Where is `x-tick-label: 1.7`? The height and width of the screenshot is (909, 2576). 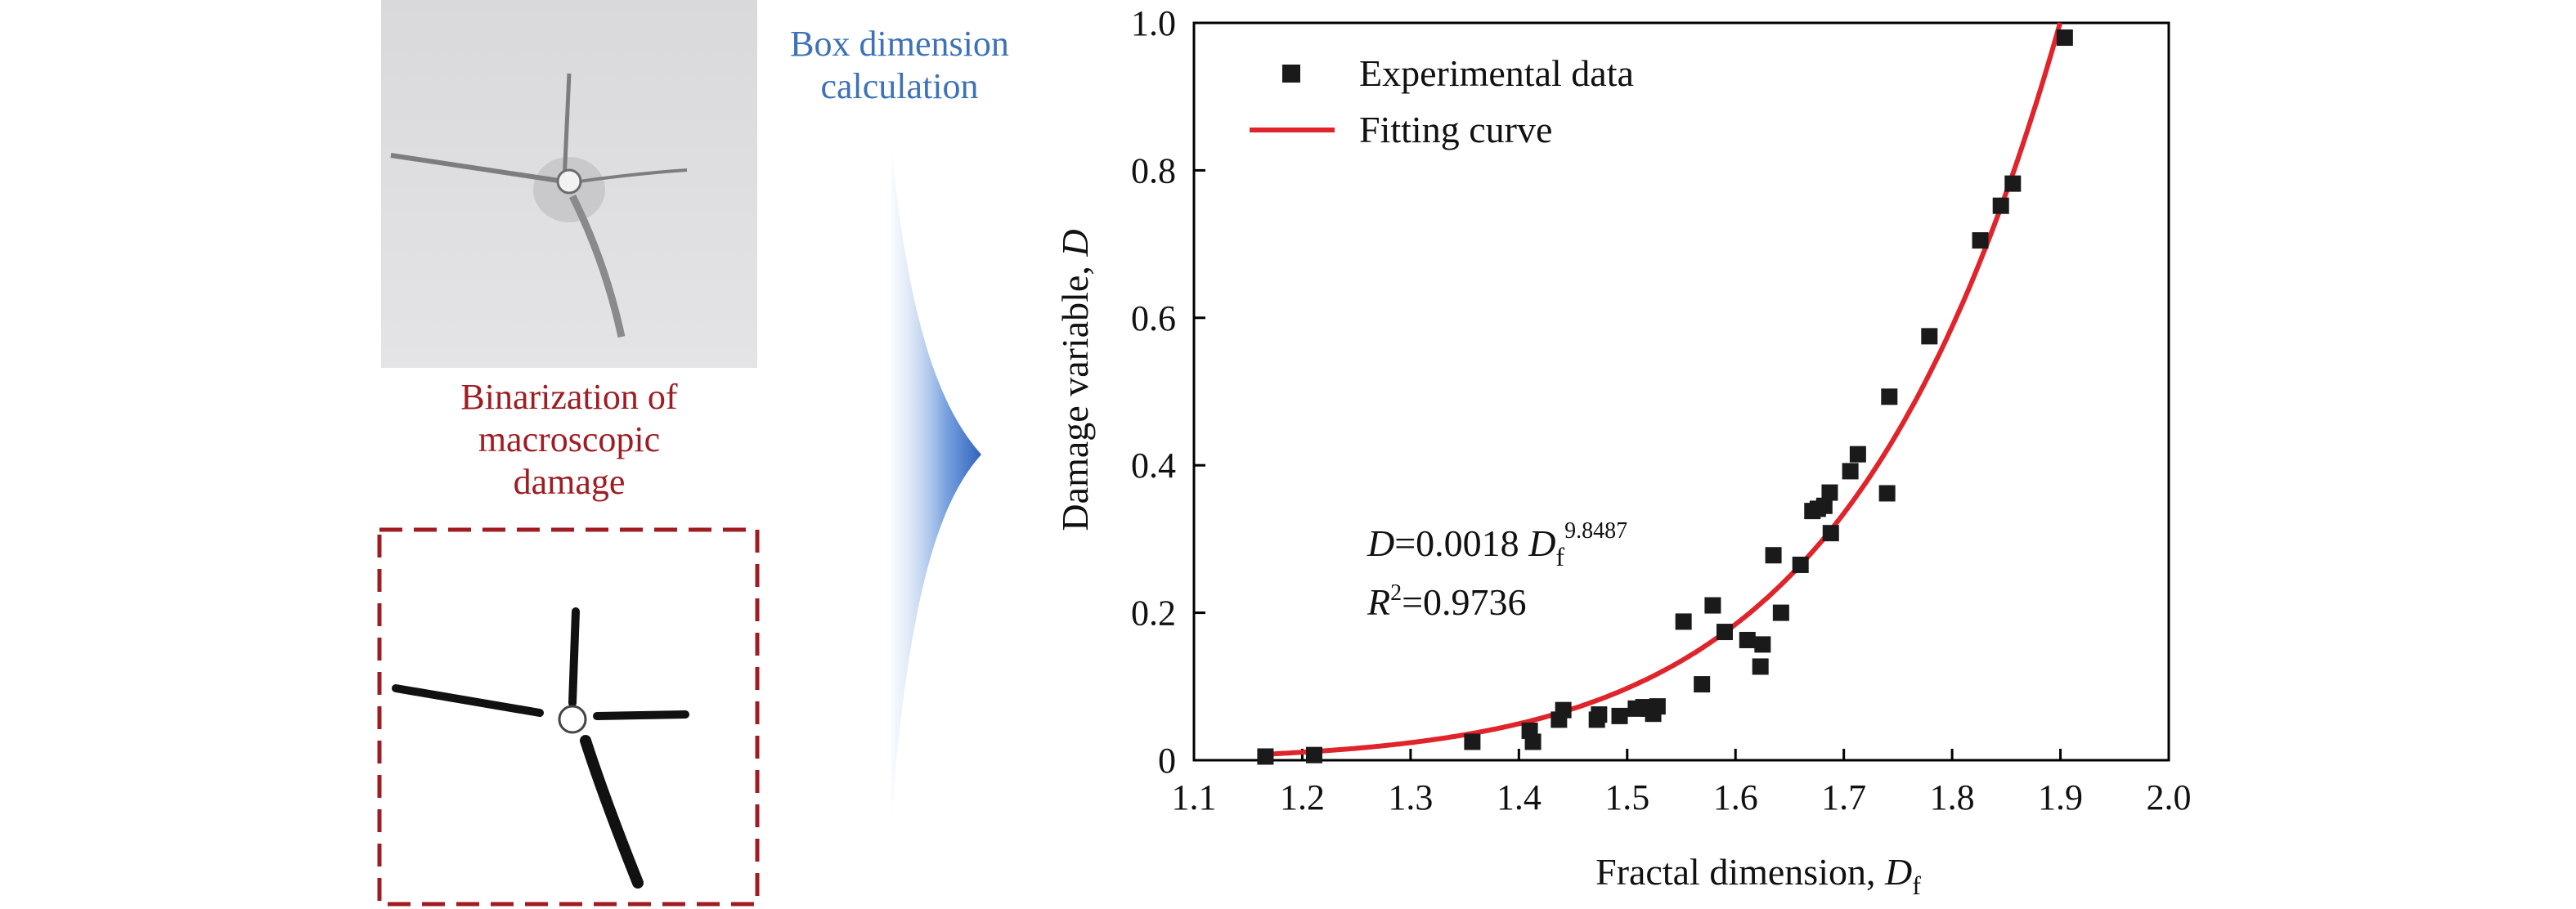 x-tick-label: 1.7 is located at coordinates (1844, 797).